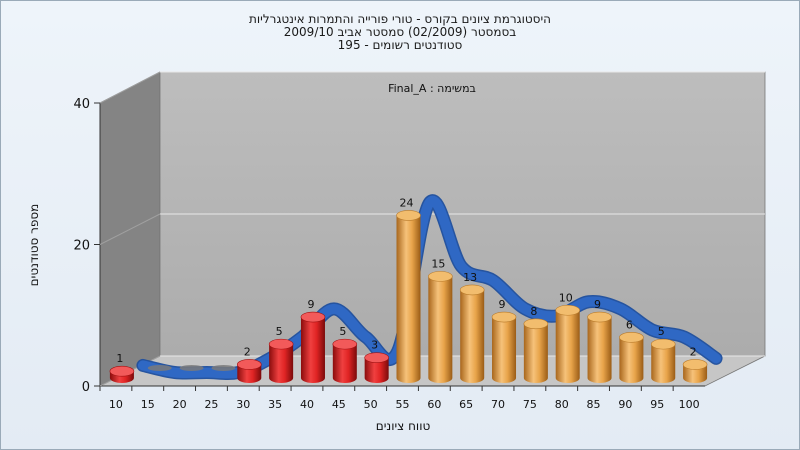 The width and height of the screenshot is (800, 450). What do you see at coordinates (466, 404) in the screenshot?
I see `x-tick-label: 65` at bounding box center [466, 404].